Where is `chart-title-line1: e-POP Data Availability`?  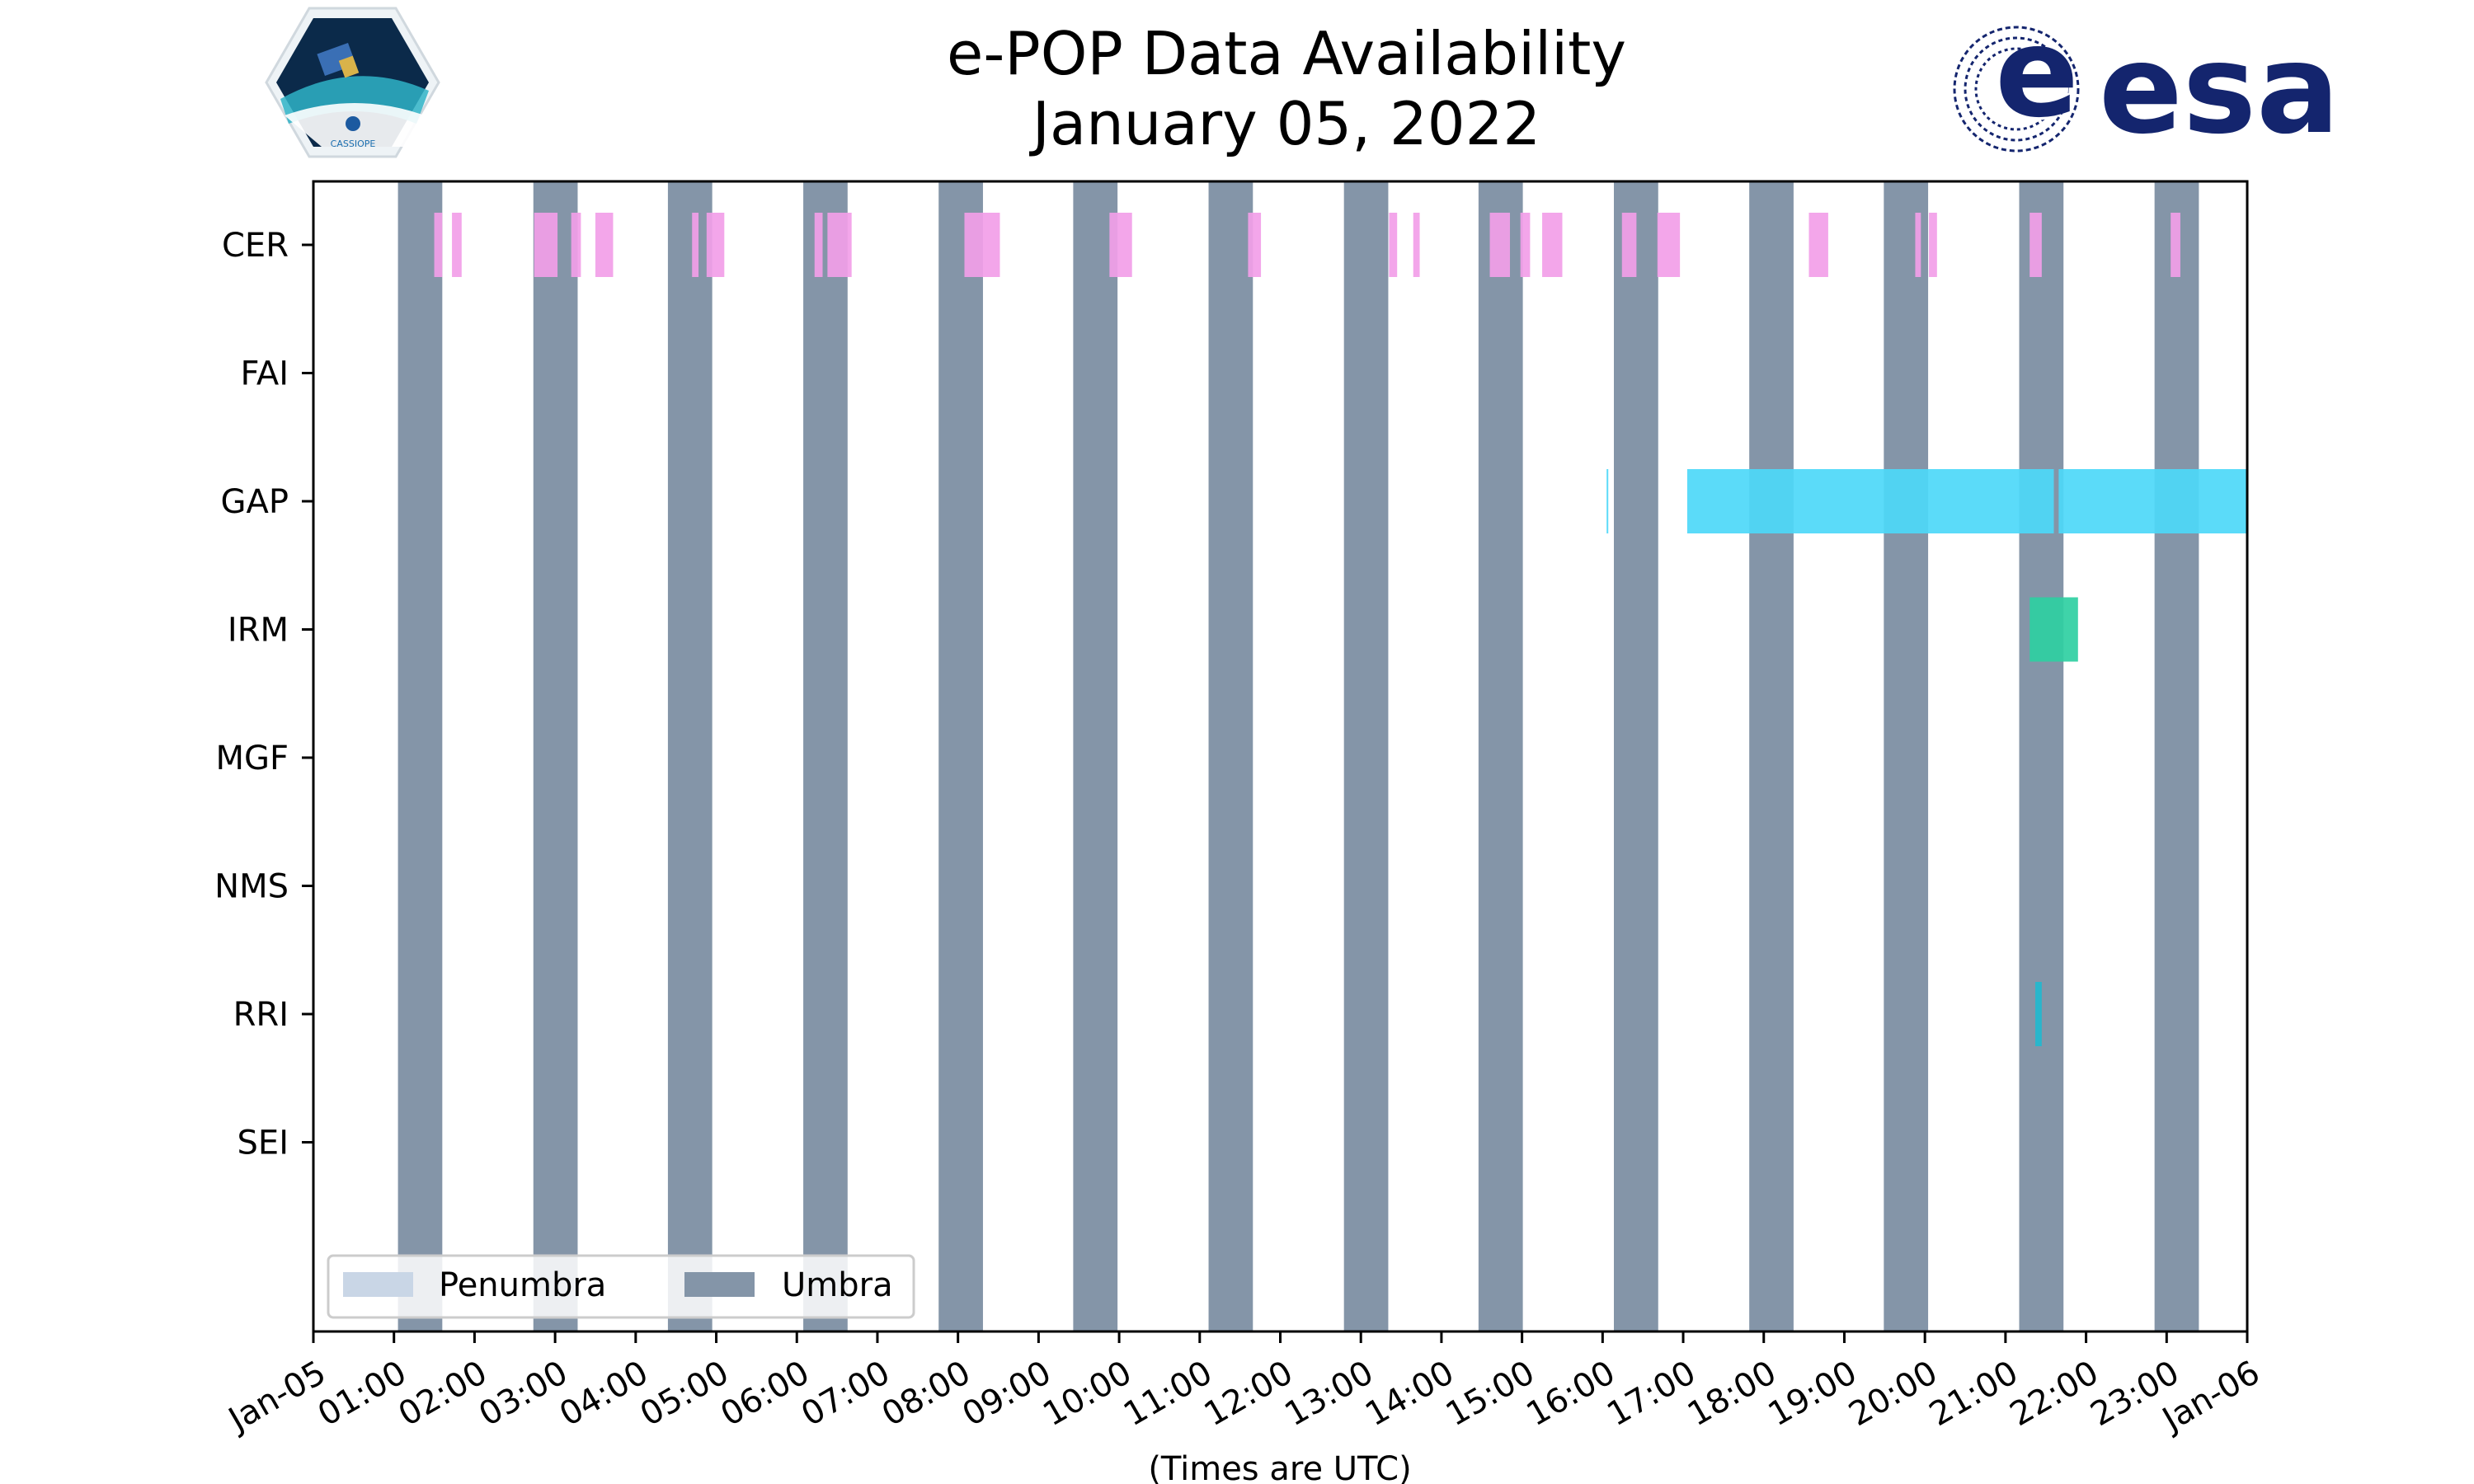
chart-title-line1: e-POP Data Availability is located at coordinates (1286, 54).